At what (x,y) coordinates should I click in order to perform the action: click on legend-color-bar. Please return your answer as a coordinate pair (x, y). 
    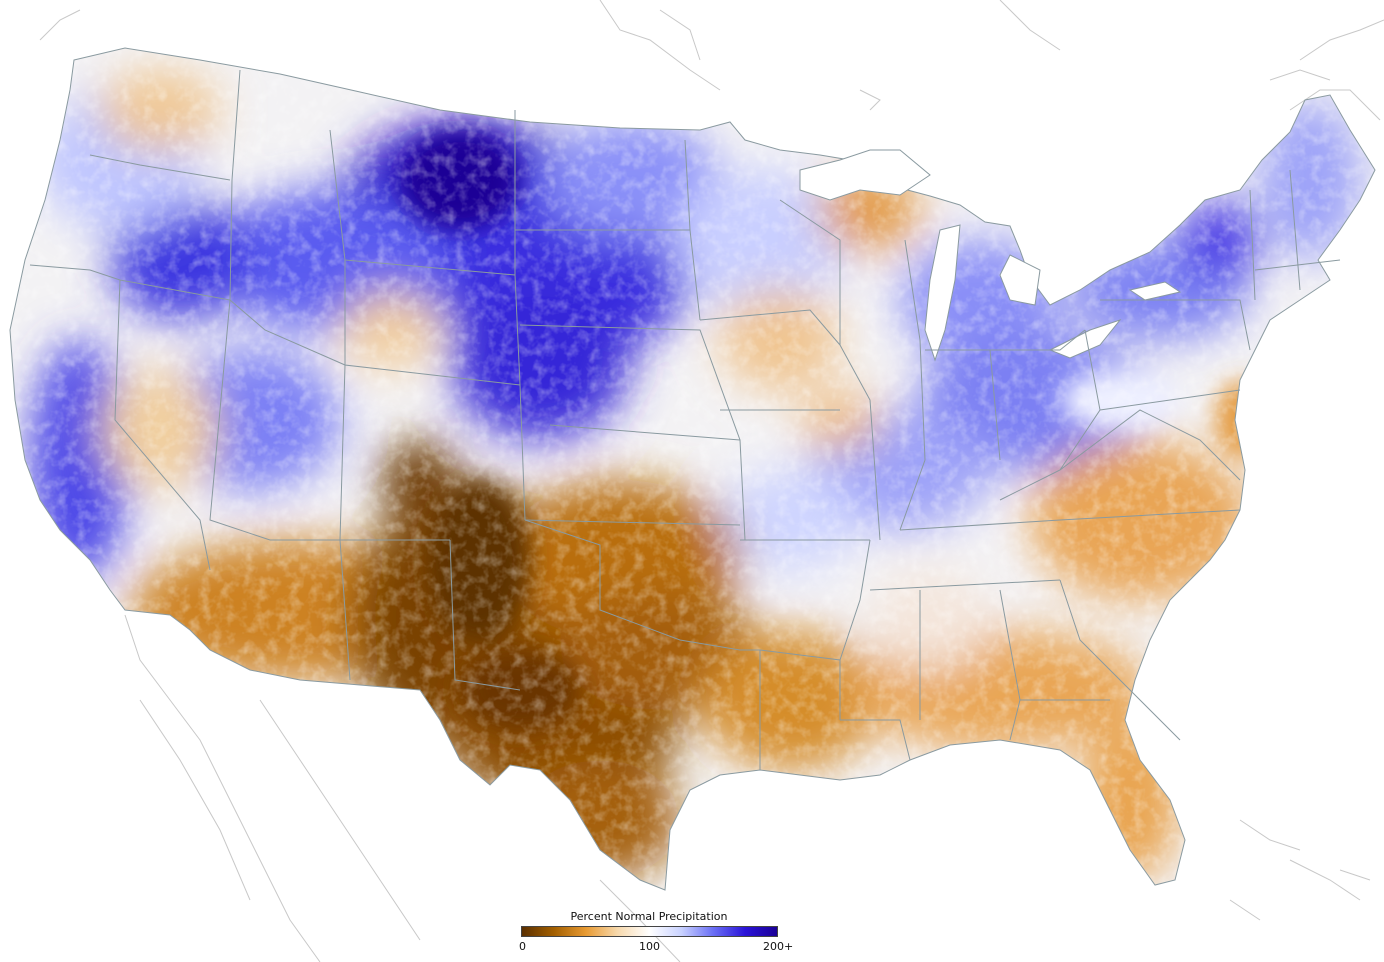
    Looking at the image, I should click on (649, 931).